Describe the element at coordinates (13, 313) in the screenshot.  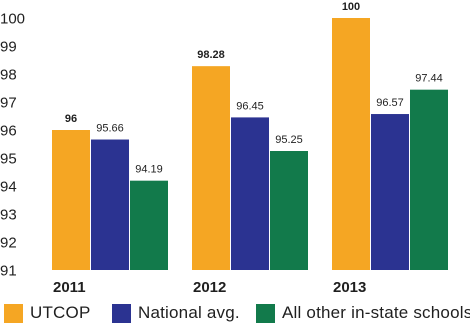
I see `legend-swatch-utcop` at that location.